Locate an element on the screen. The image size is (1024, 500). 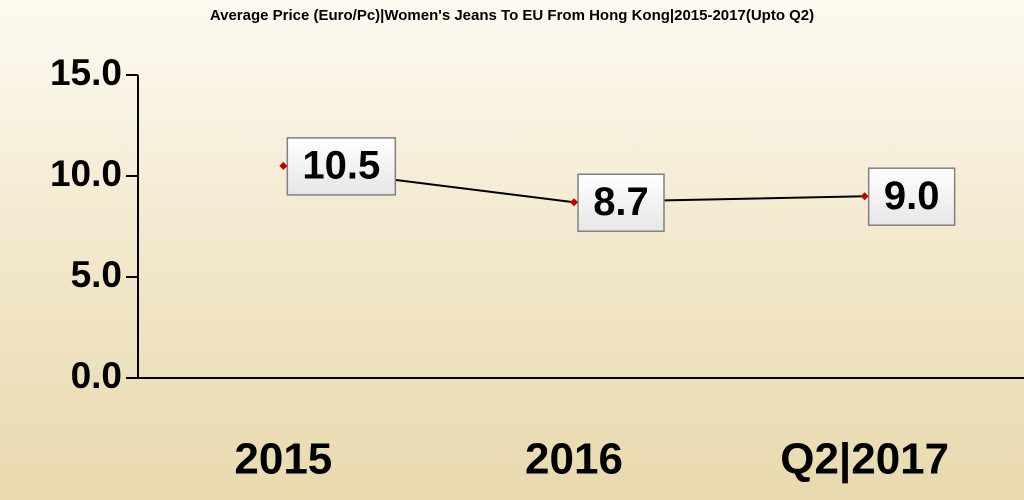
y-tick-label: 0.0 is located at coordinates (96, 375).